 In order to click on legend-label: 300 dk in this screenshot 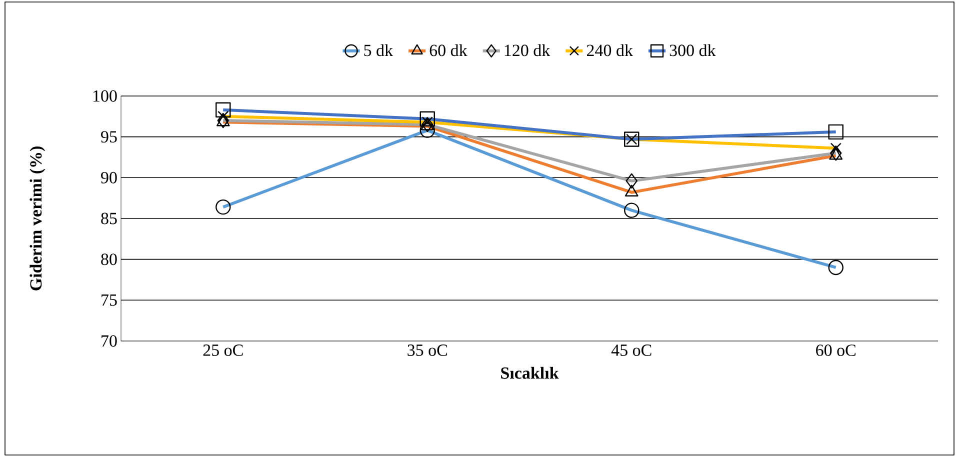, I will do `click(693, 50)`.